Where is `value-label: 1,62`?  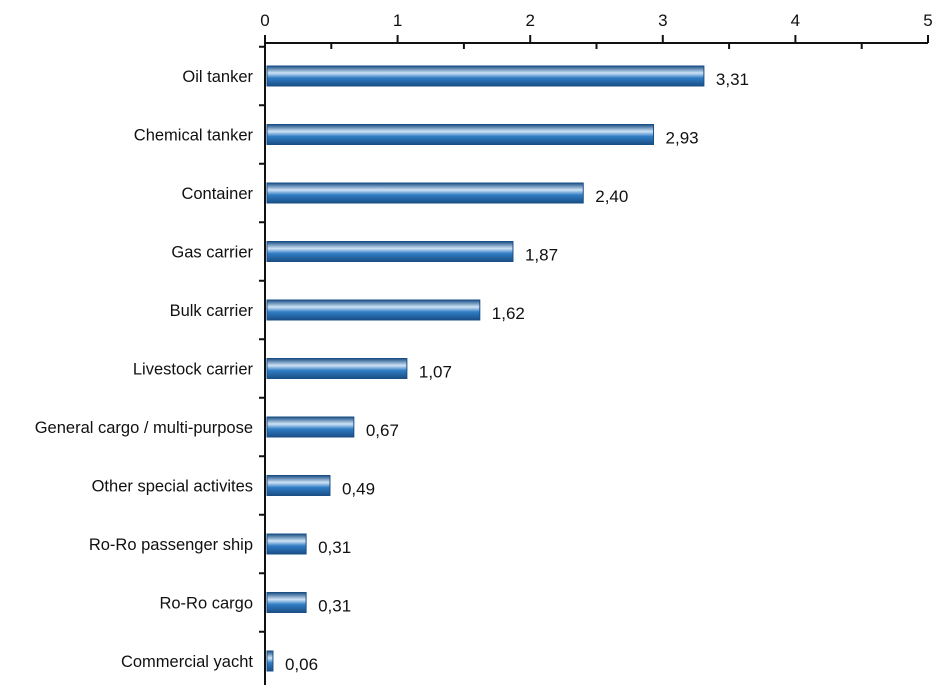
value-label: 1,62 is located at coordinates (508, 313).